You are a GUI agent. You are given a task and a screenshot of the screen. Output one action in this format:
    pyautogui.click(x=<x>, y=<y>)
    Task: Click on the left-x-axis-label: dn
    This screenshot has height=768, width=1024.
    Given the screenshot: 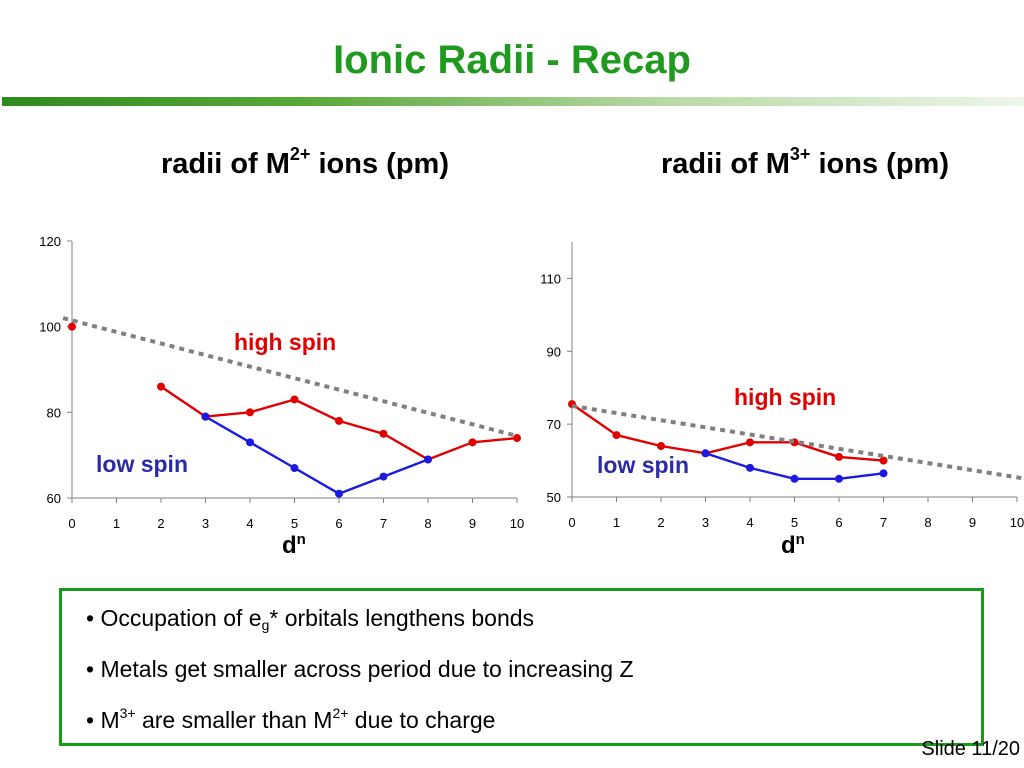 What is the action you would take?
    pyautogui.click(x=294, y=545)
    